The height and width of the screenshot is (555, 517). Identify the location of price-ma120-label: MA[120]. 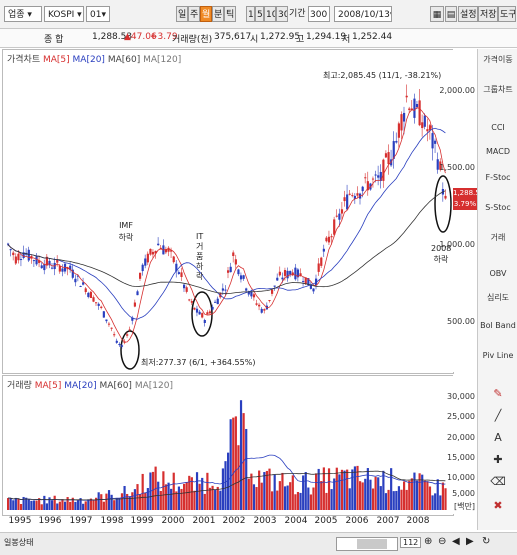
(162, 60).